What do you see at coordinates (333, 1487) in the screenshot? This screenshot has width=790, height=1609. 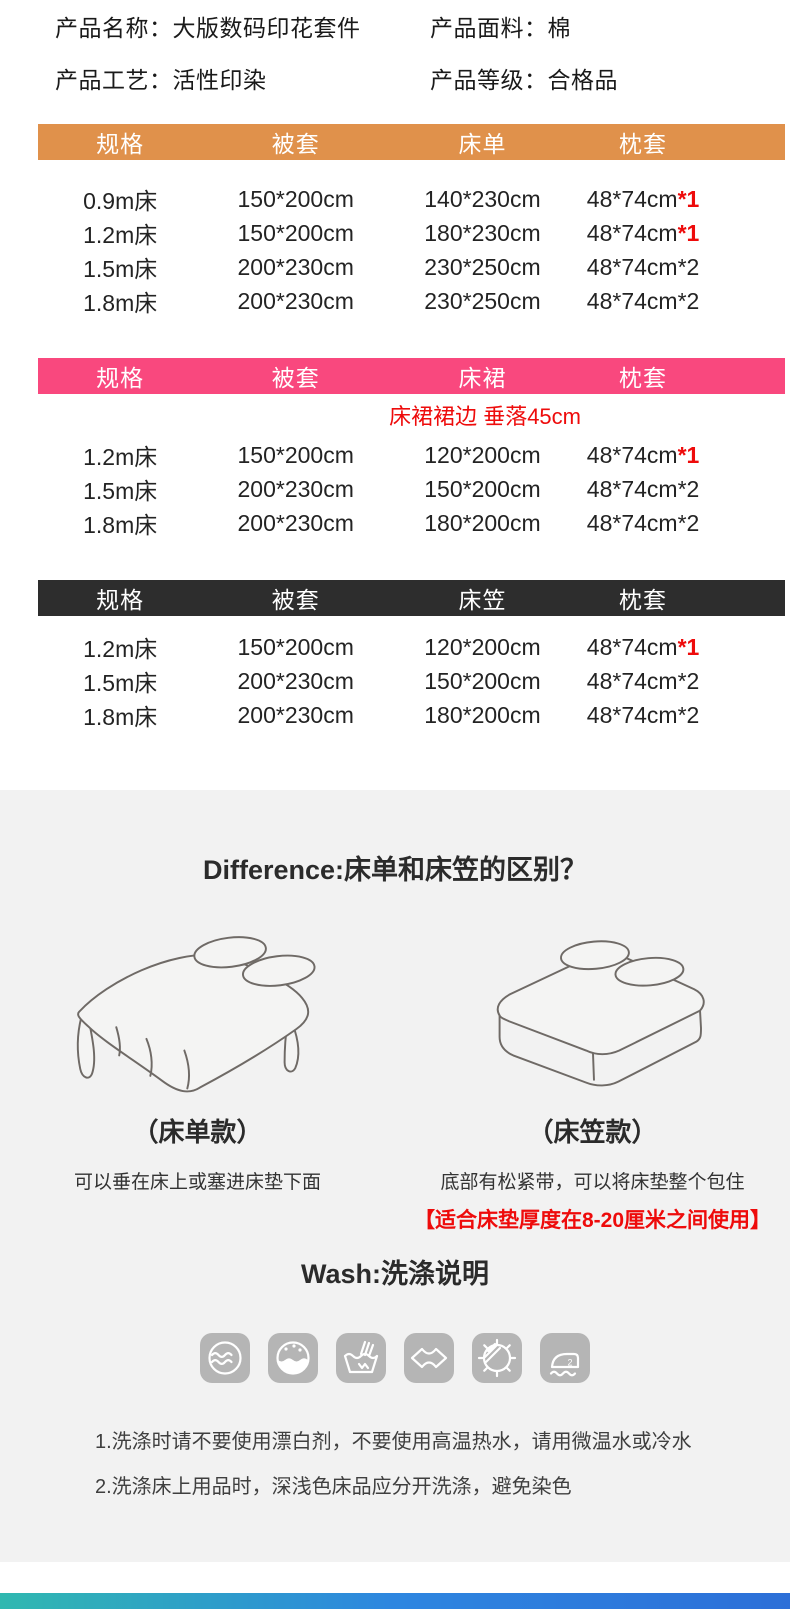 I see `wash-note-line: 2.洗涤床上用品时，深浅色床品应分开洗涤，避免染色` at bounding box center [333, 1487].